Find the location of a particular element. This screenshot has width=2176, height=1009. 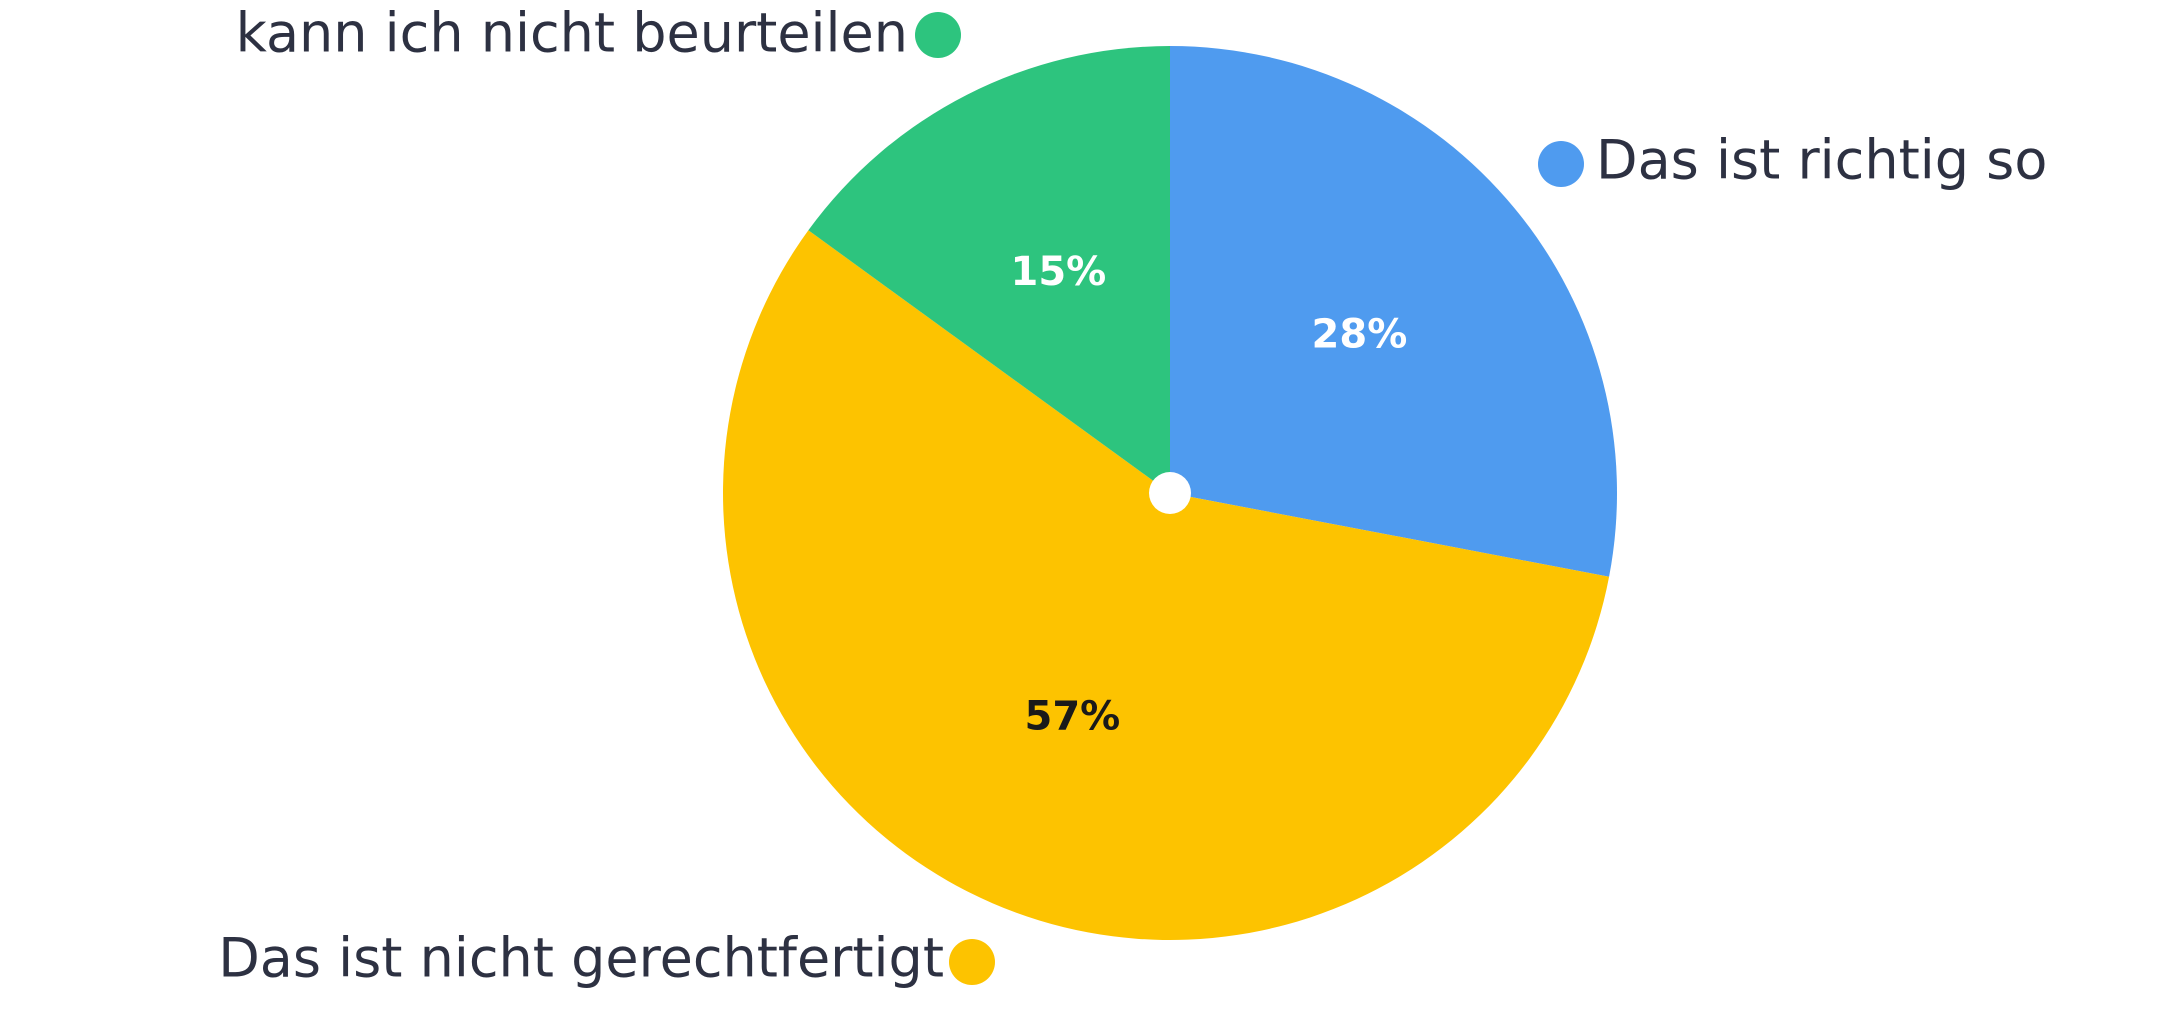

center-dot is located at coordinates (1170, 493).